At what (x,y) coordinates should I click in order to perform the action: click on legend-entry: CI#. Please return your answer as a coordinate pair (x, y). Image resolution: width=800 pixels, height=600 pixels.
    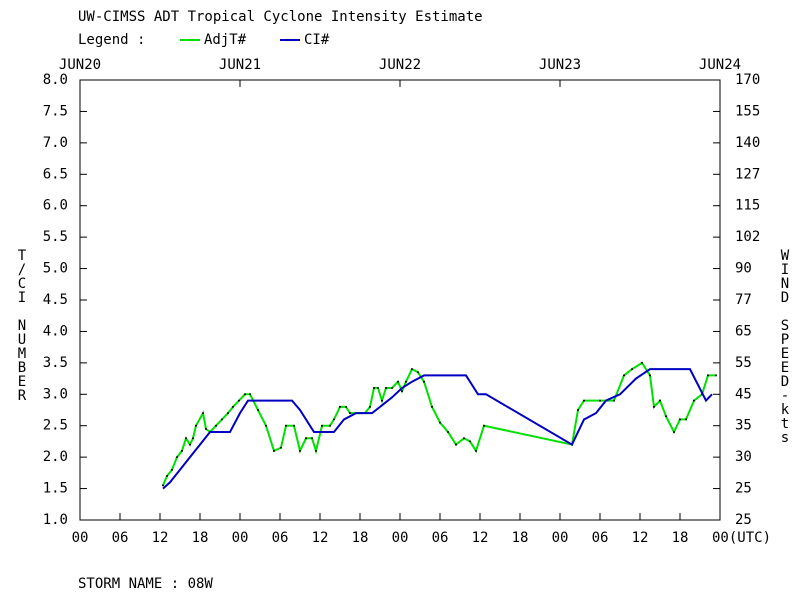
    Looking at the image, I should click on (317, 40).